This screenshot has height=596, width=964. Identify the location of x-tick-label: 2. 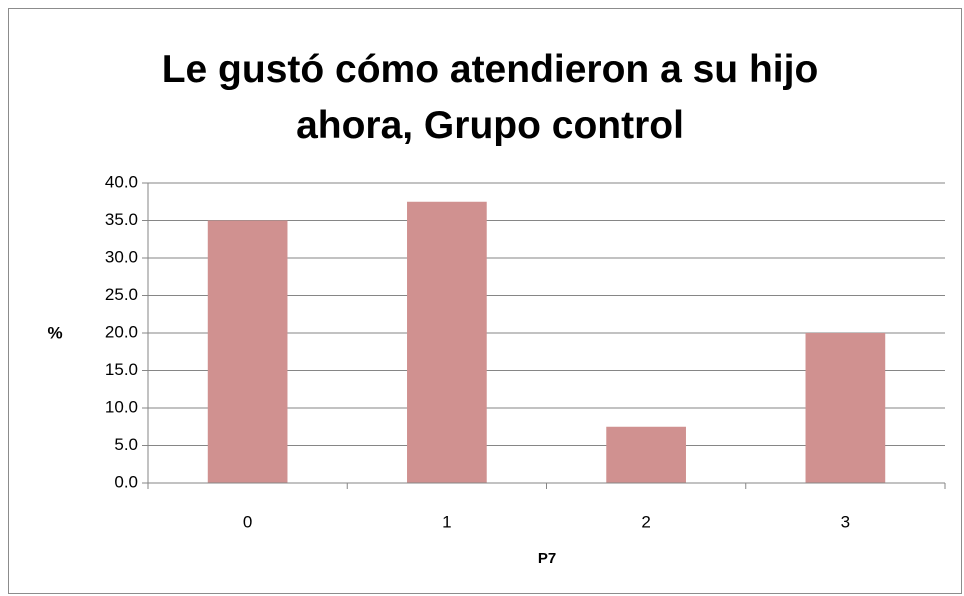
(645, 521).